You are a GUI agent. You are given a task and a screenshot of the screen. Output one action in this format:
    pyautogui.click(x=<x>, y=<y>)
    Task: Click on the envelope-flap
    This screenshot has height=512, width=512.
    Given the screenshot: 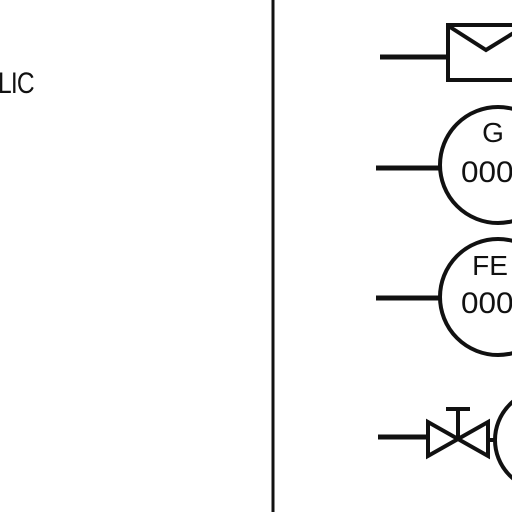 What is the action you would take?
    pyautogui.click(x=480, y=39)
    